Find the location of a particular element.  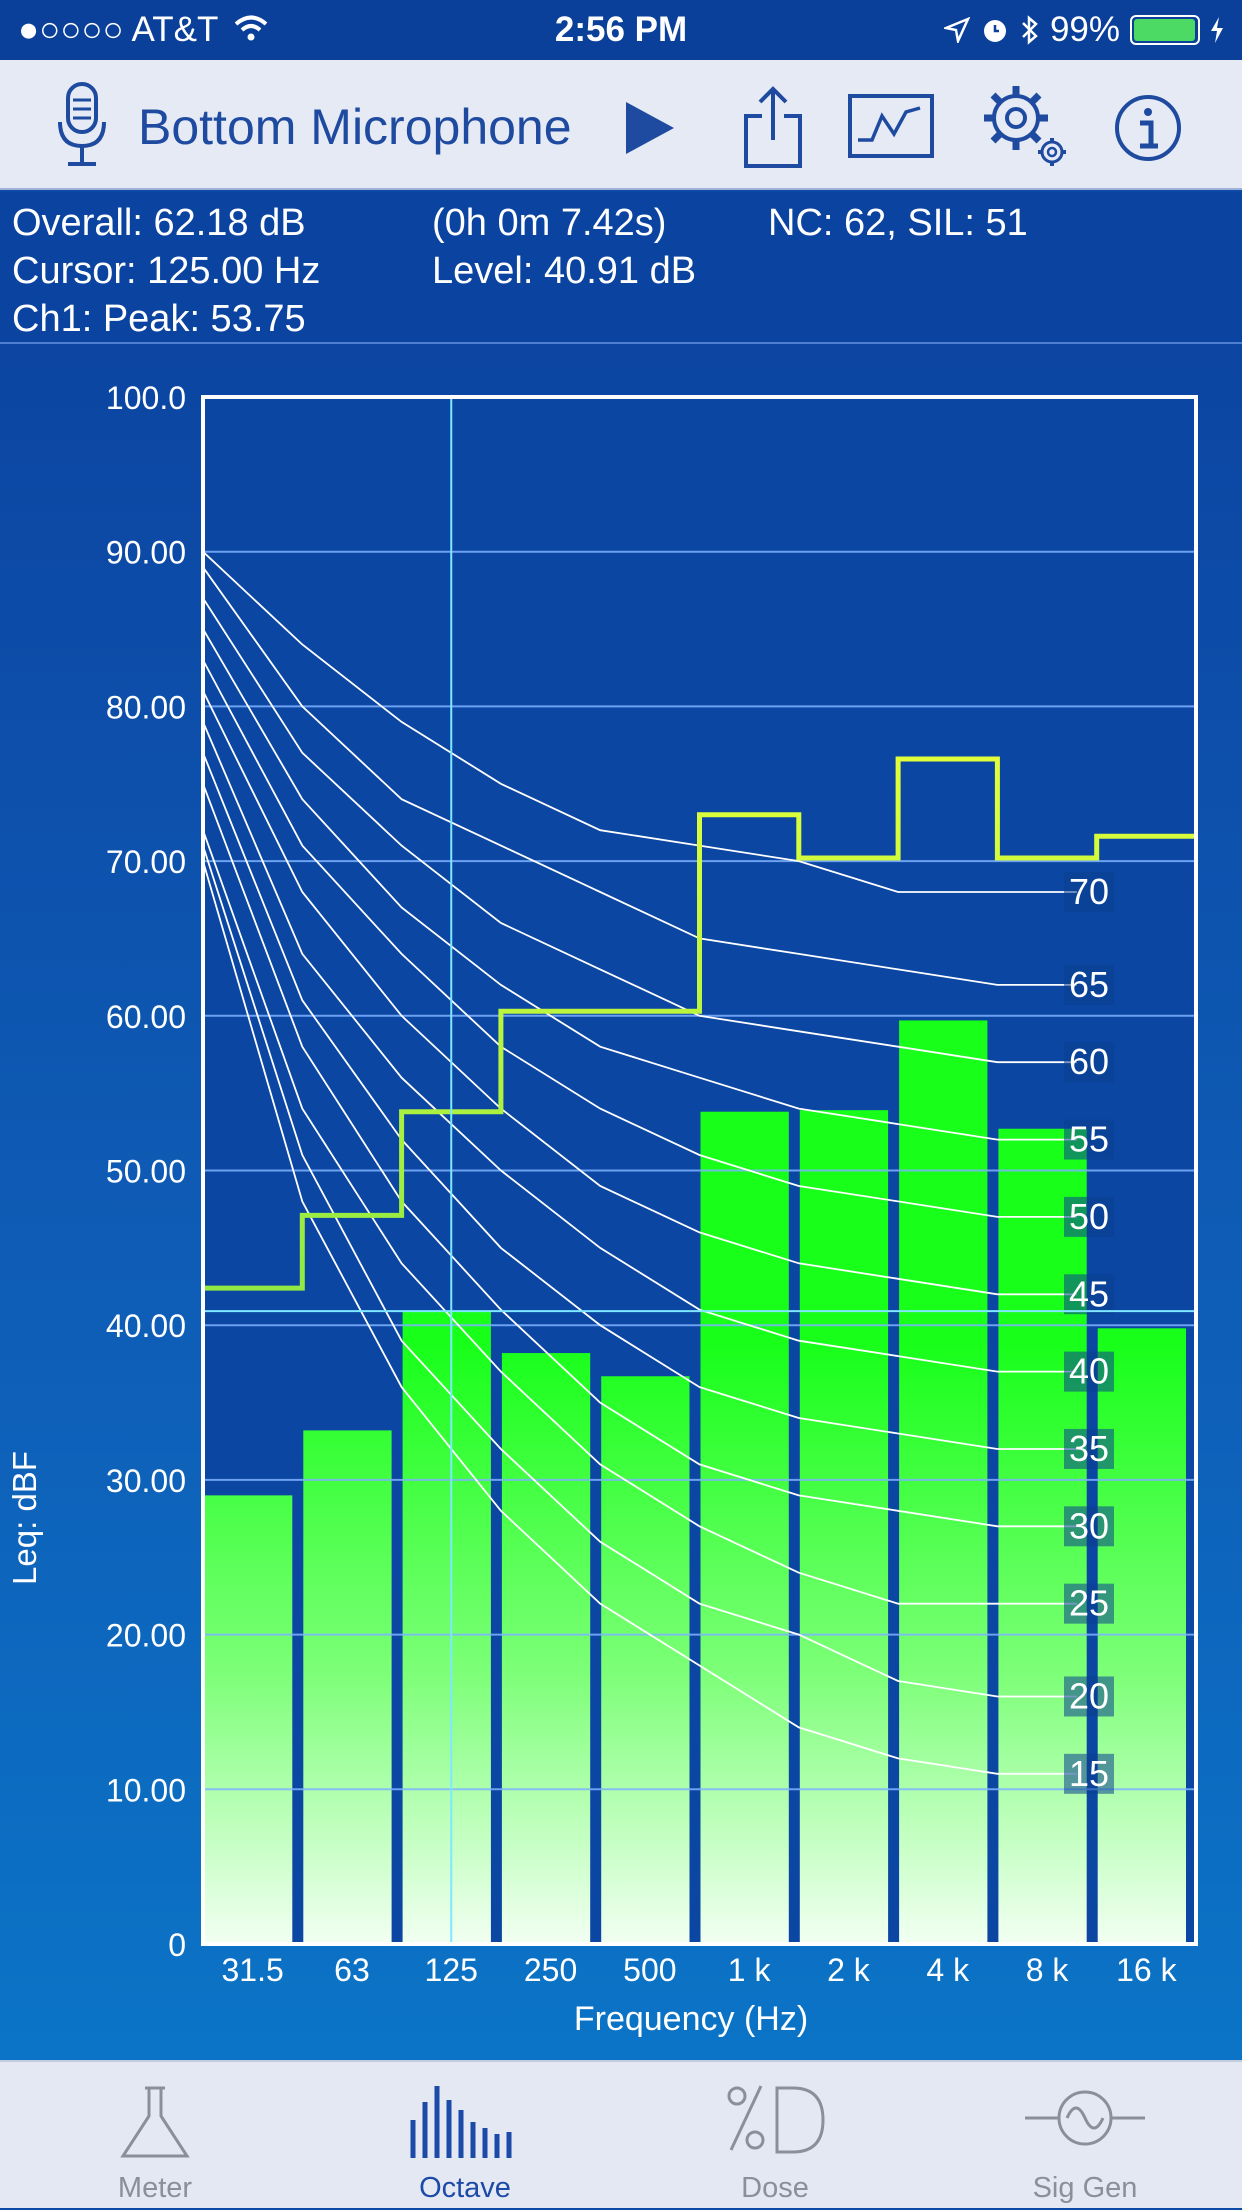

nc-label-60: 60 is located at coordinates (1089, 1061).